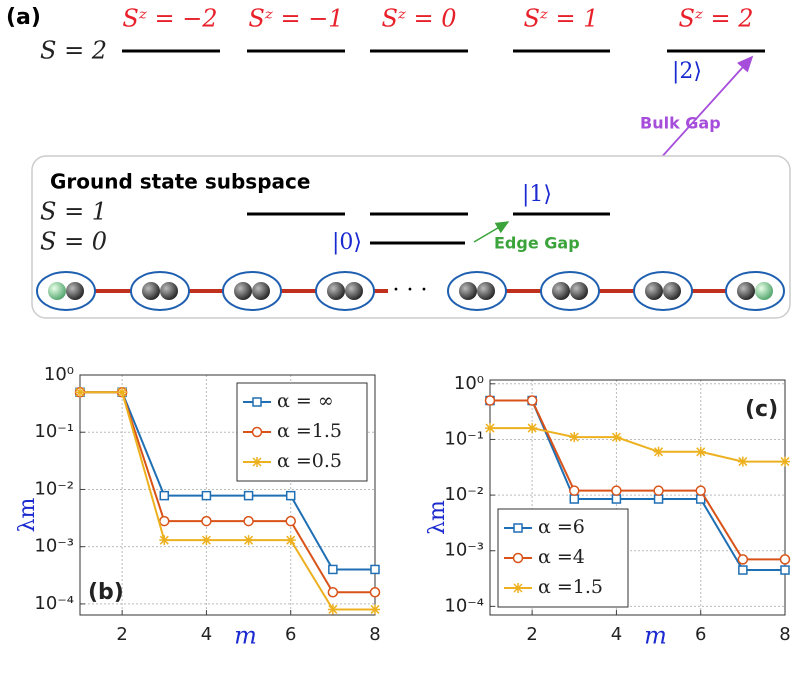 This screenshot has height=674, width=800. I want to click on s-label: S = 0, so click(73, 242).